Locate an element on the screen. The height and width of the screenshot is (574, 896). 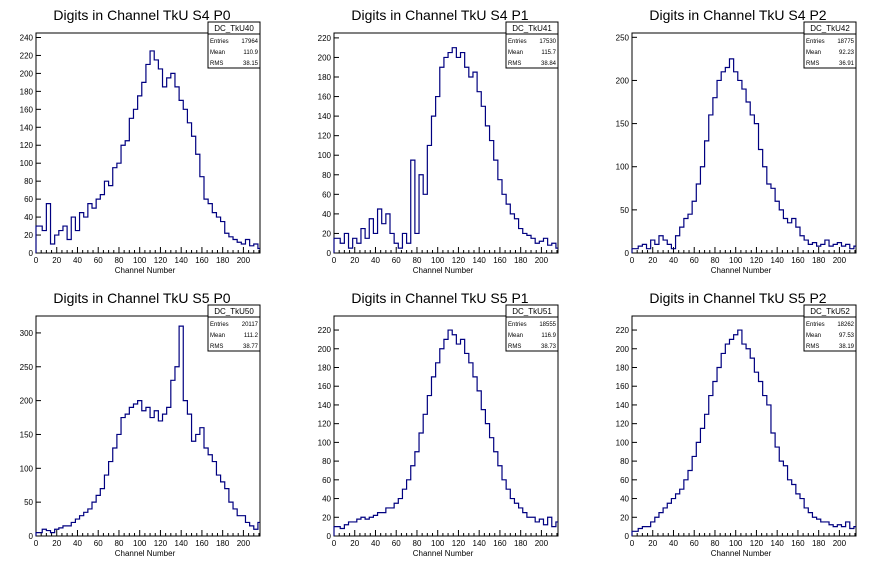
stats-box-title: DC_TkU40 is located at coordinates (234, 28).